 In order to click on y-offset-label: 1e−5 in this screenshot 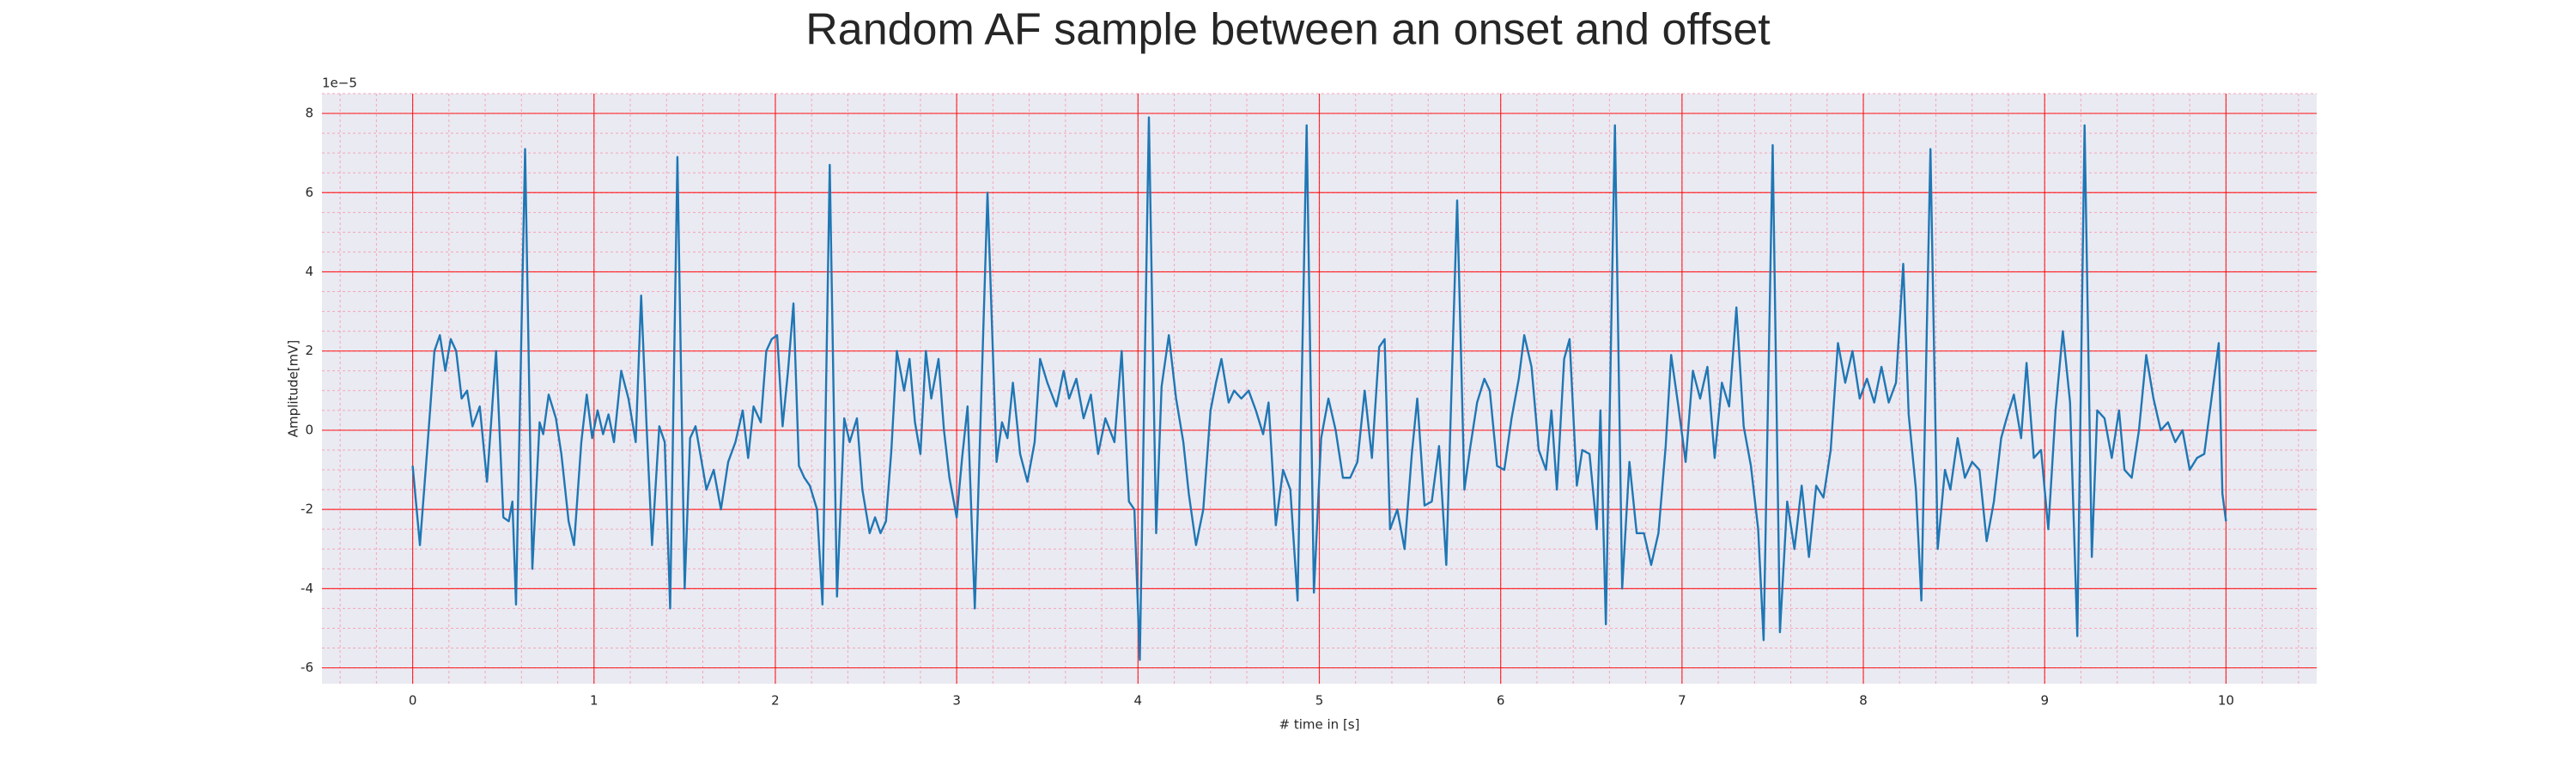, I will do `click(339, 83)`.